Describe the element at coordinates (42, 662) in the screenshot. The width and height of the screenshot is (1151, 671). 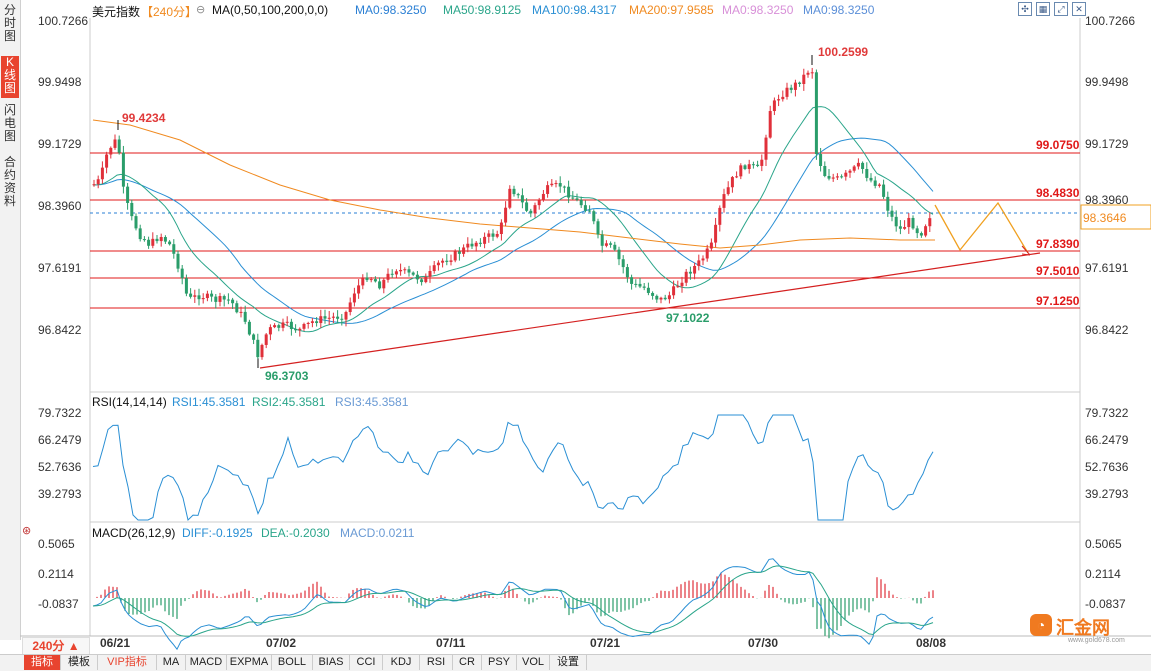
I see `tab-indicator: 指标` at that location.